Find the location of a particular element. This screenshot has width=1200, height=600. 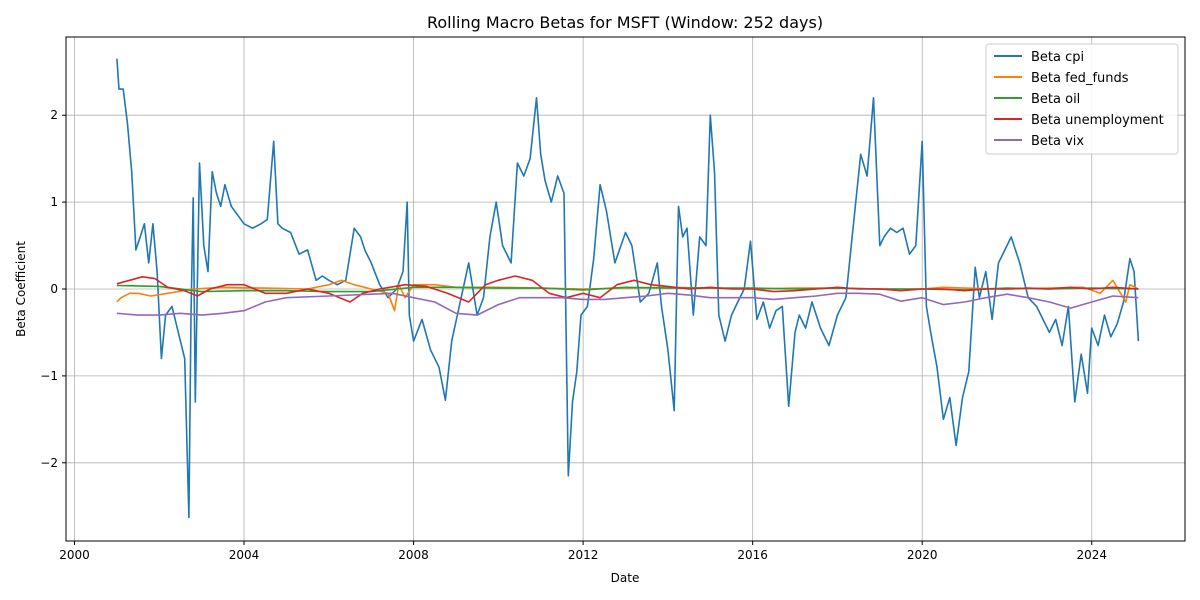

x-axis-label: Date is located at coordinates (625, 578).